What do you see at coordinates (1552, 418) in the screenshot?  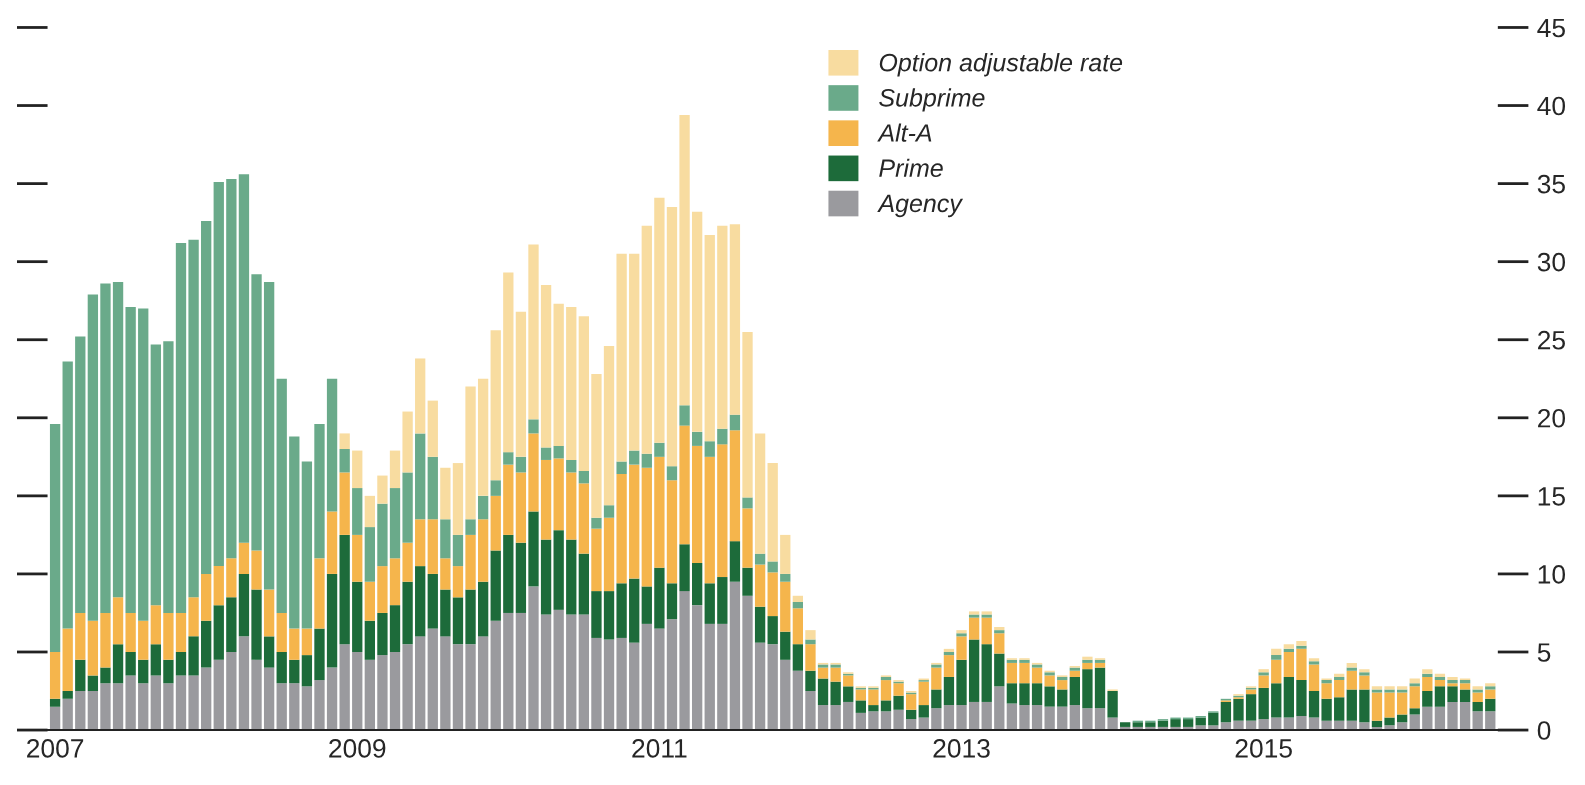 I see `y-tick-label: 20` at bounding box center [1552, 418].